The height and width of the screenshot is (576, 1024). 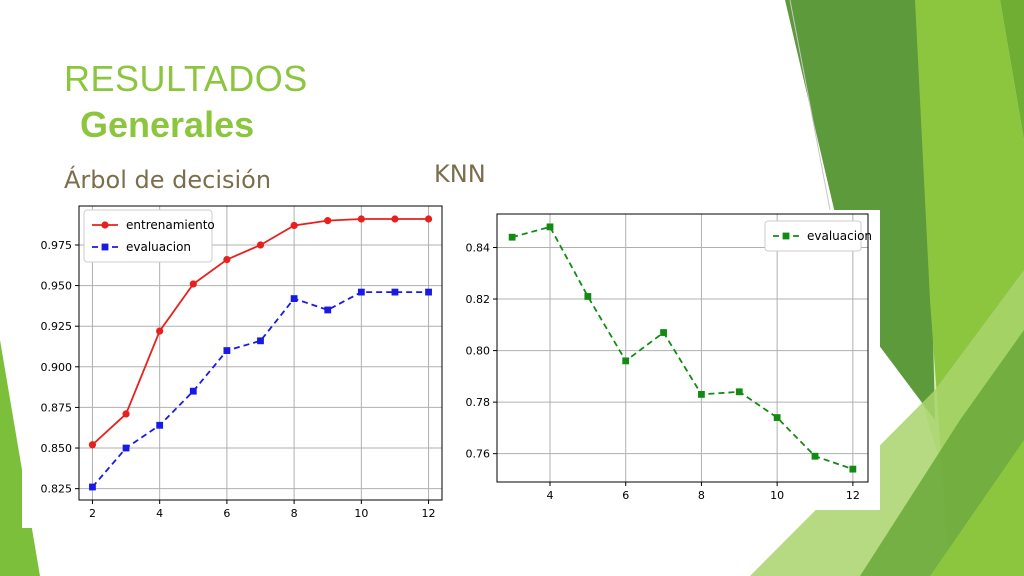 What do you see at coordinates (478, 402) in the screenshot?
I see `y-tick-label: 0.78` at bounding box center [478, 402].